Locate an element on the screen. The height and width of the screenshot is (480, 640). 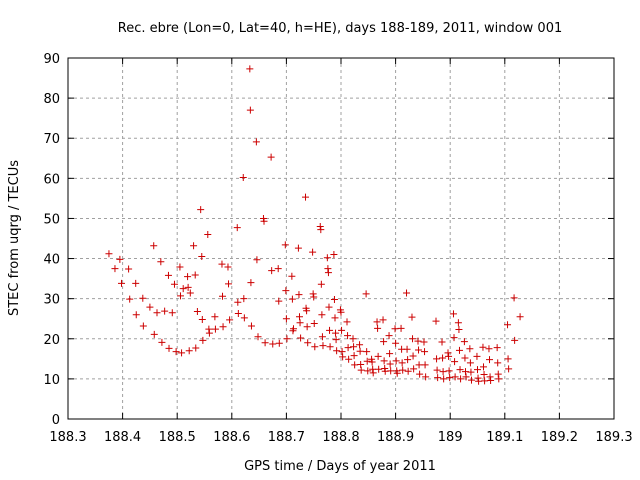
y-tick-label: 90 is located at coordinates (51, 59).